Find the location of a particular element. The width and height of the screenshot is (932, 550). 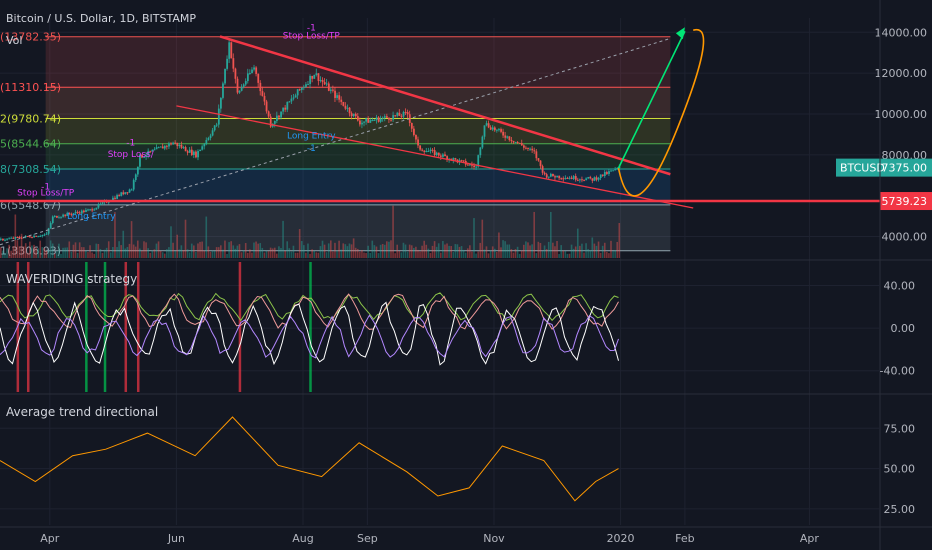

projection-arrow is located at coordinates (651, 99).